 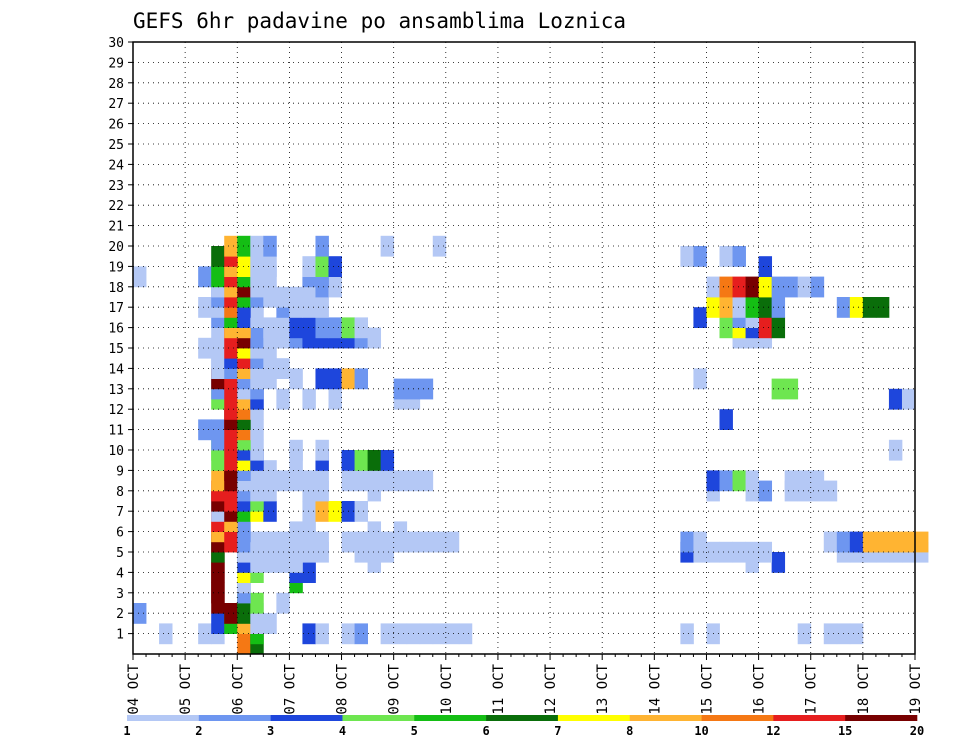 I want to click on colorbar-label: 20, so click(x=917, y=731).